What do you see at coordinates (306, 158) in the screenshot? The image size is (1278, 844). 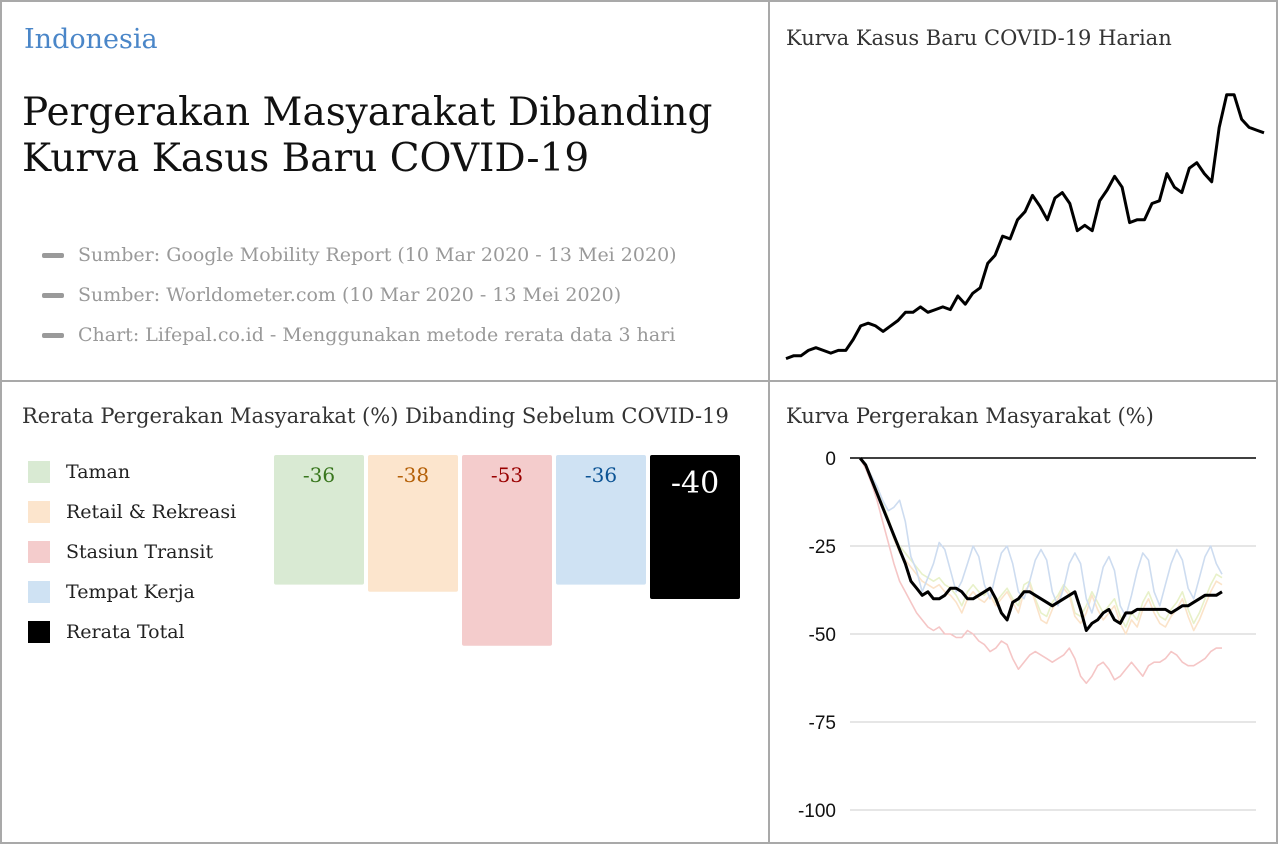 I see `page-title-line-2: Kurva Kasus Baru COVID-19` at bounding box center [306, 158].